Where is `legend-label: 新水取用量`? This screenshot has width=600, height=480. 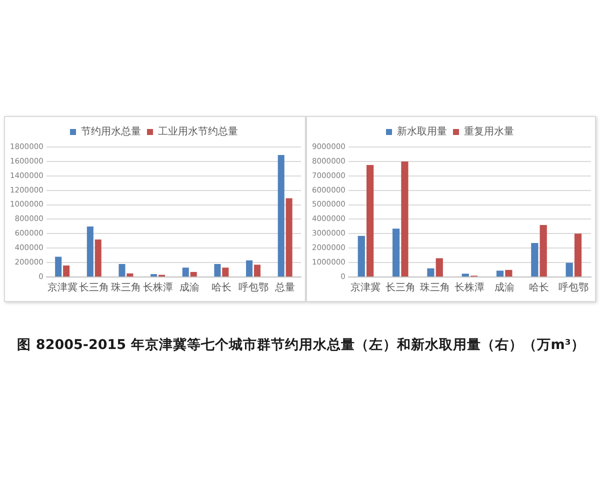 legend-label: 新水取用量 is located at coordinates (422, 132).